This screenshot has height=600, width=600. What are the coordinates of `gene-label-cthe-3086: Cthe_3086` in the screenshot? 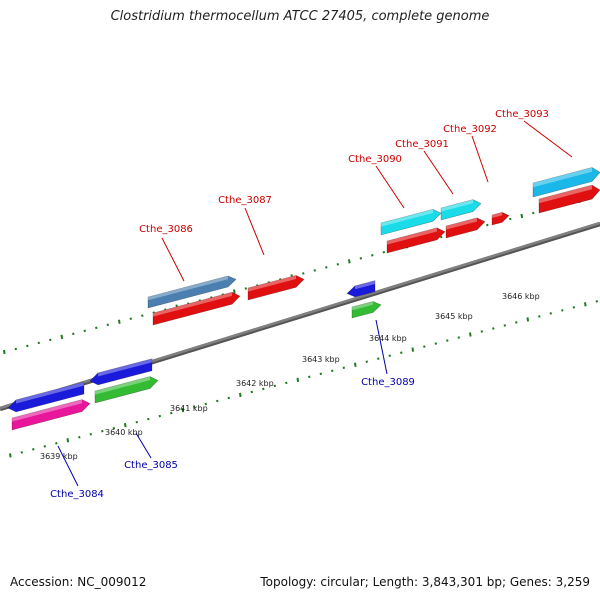 It's located at (166, 229).